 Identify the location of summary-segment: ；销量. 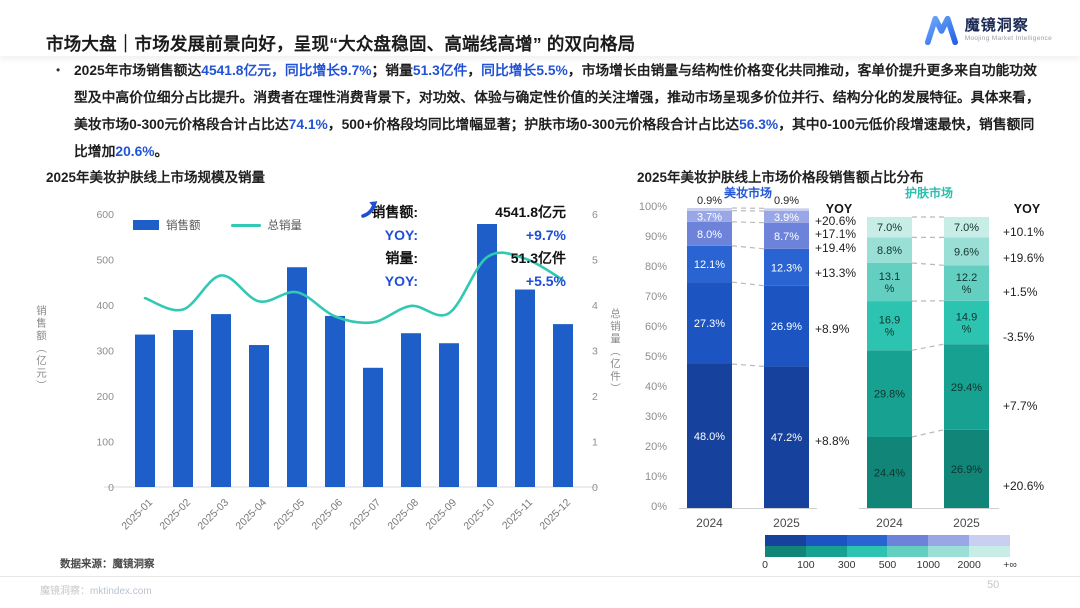
(392, 70).